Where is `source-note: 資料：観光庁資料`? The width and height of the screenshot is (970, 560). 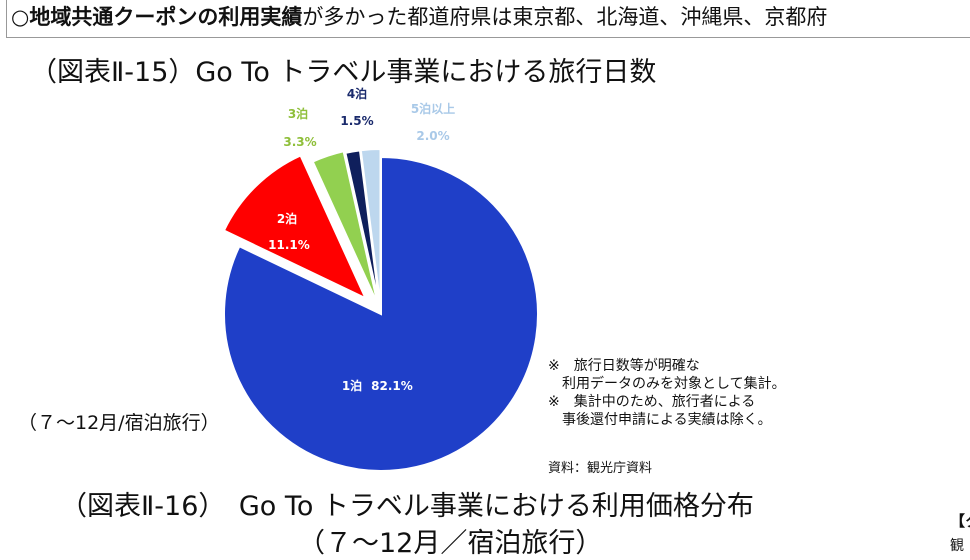
source-note: 資料：観光庁資料 is located at coordinates (600, 468).